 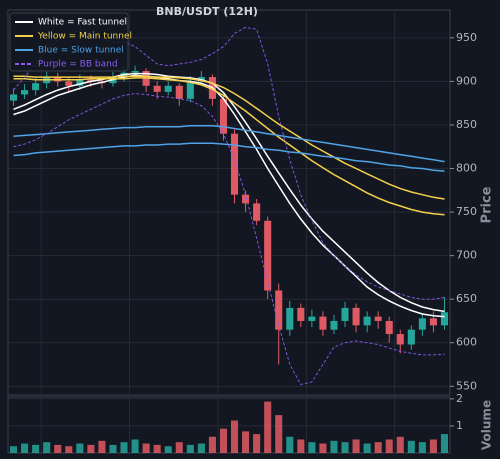 What do you see at coordinates (466, 124) in the screenshot?
I see `y-tick-label: 850` at bounding box center [466, 124].